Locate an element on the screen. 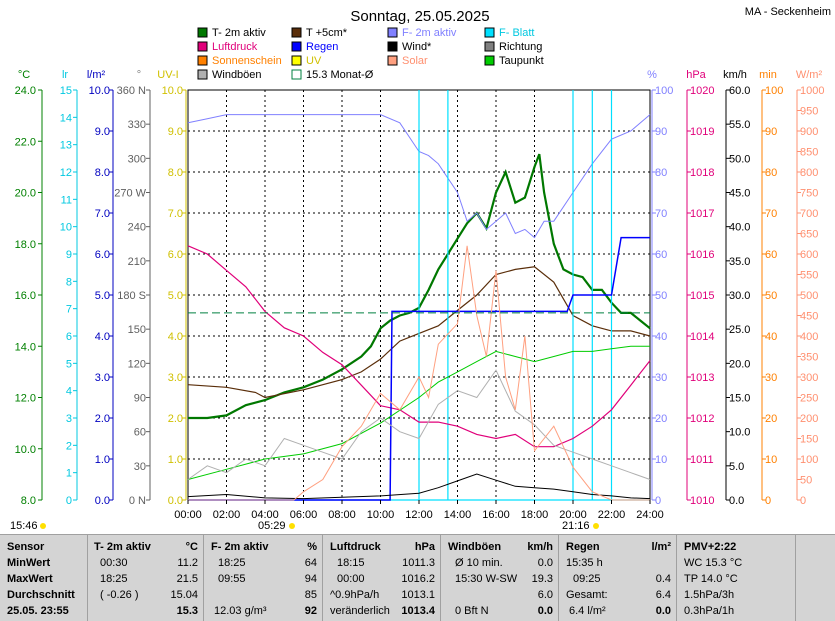 The width and height of the screenshot is (835, 621). axis-tick-label: 80 is located at coordinates (661, 173).